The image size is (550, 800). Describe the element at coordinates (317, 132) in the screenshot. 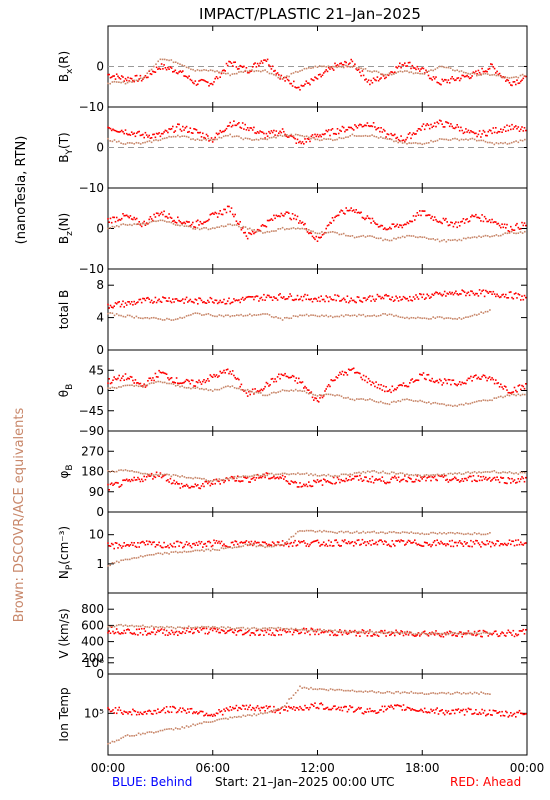

I see `series-ahead` at that location.